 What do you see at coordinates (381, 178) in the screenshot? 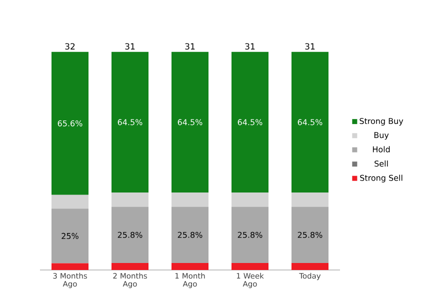
I see `legend-label: Strong Sell` at bounding box center [381, 178].